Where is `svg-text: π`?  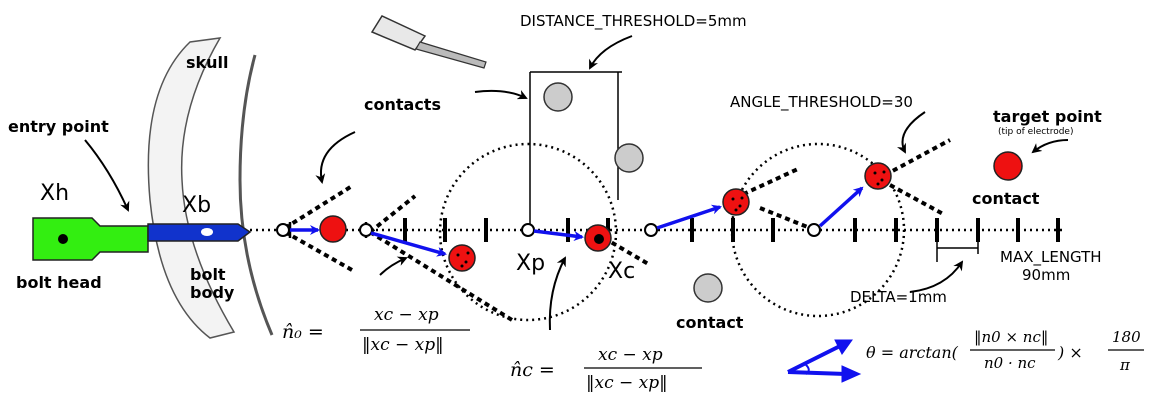
svg-text: π is located at coordinates (1125, 365).